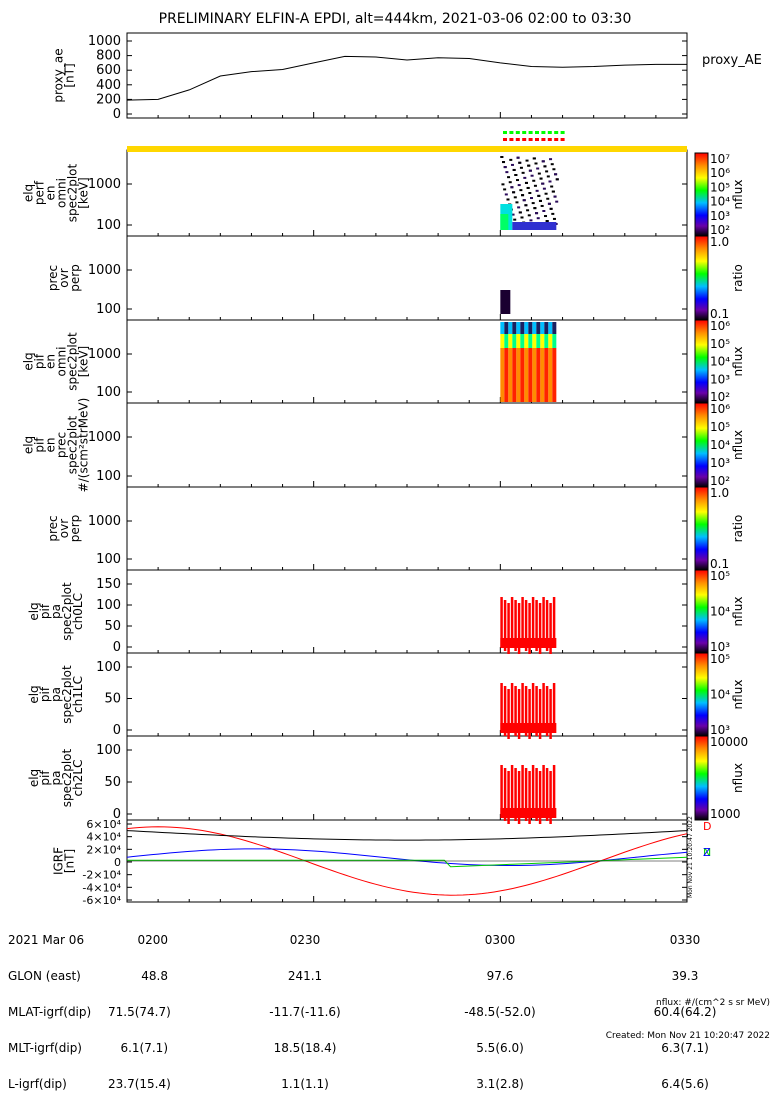 This screenshot has width=775, height=1102. Describe the element at coordinates (406, 78) in the screenshot. I see `proxy-ae-line` at that location.